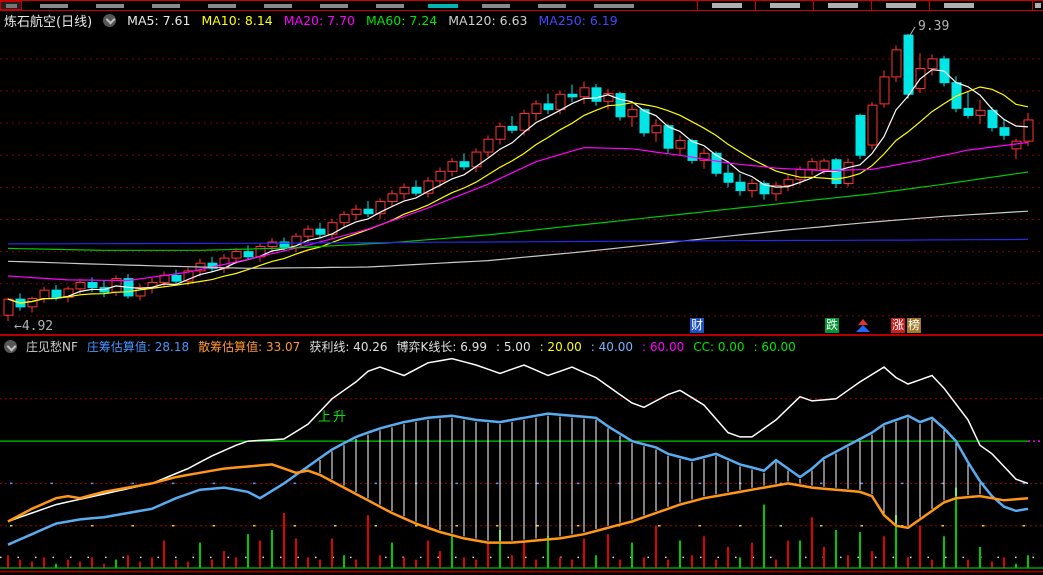  What do you see at coordinates (774, 346) in the screenshot?
I see `param-cc60: : 60.00` at bounding box center [774, 346].